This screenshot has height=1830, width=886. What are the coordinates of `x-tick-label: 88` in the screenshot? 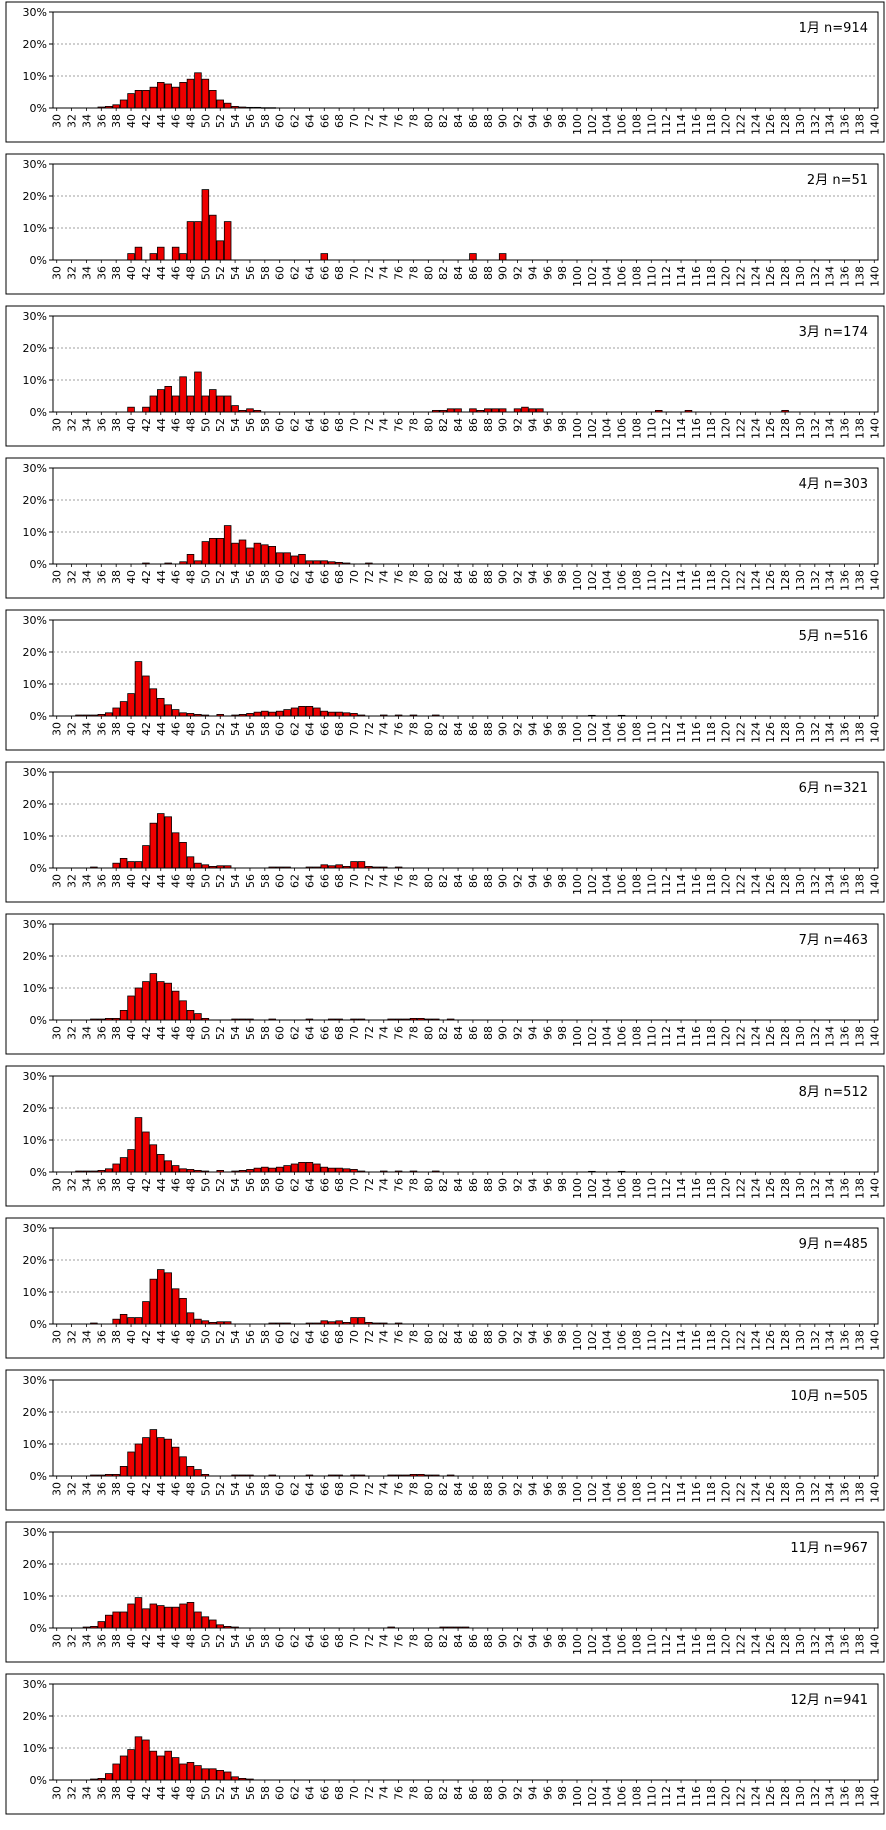 It's located at (488, 121).